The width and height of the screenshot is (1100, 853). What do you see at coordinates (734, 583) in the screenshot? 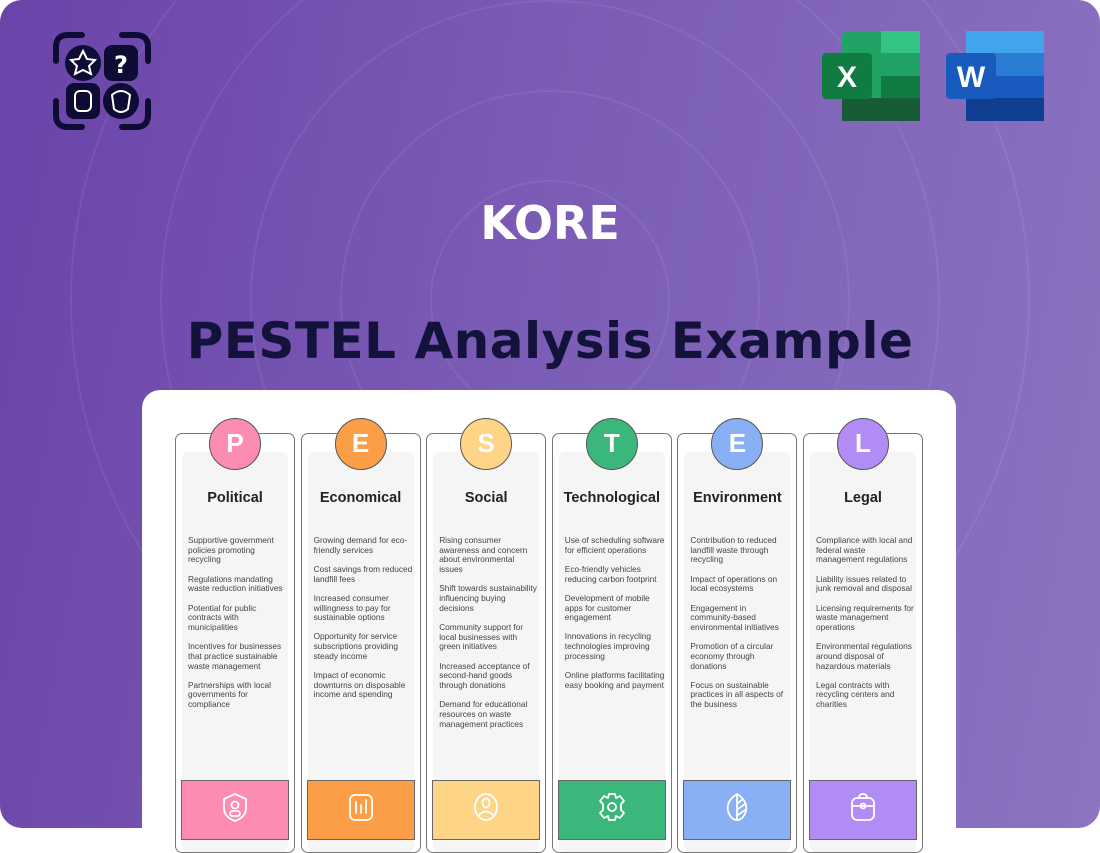
I see `pestel-item: Impact of operations on local ecosystems` at bounding box center [734, 583].